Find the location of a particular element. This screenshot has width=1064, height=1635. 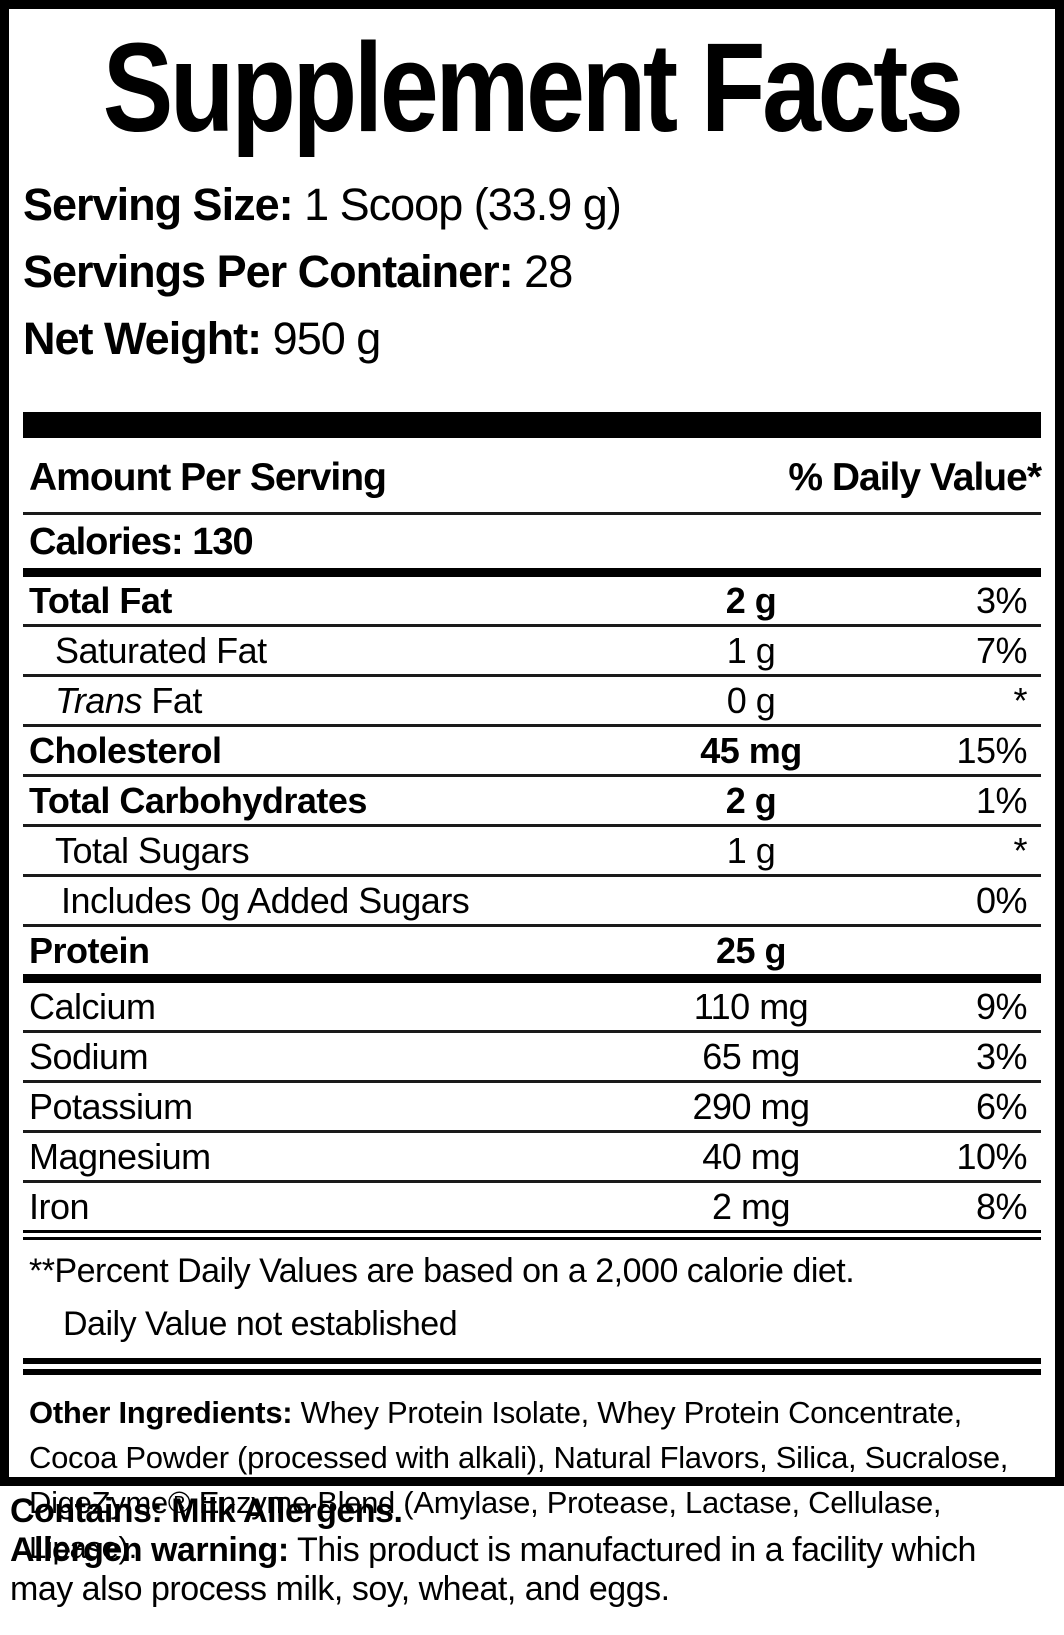

nutrient-amount: 110 mg is located at coordinates (751, 1006).